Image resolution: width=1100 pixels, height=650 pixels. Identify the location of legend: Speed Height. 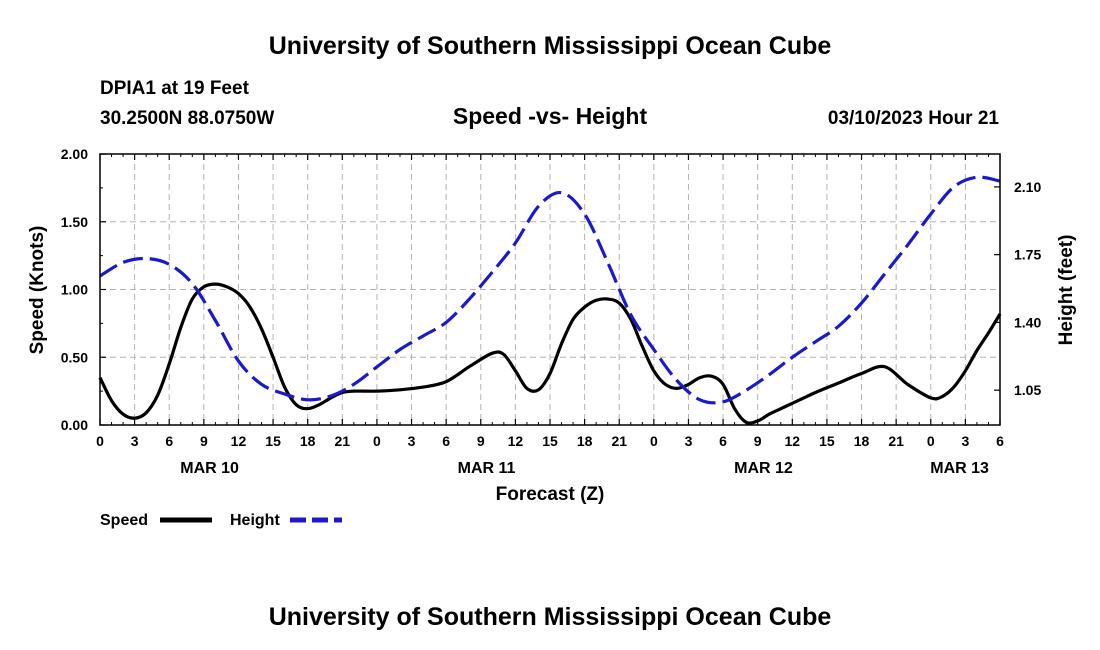
(221, 520).